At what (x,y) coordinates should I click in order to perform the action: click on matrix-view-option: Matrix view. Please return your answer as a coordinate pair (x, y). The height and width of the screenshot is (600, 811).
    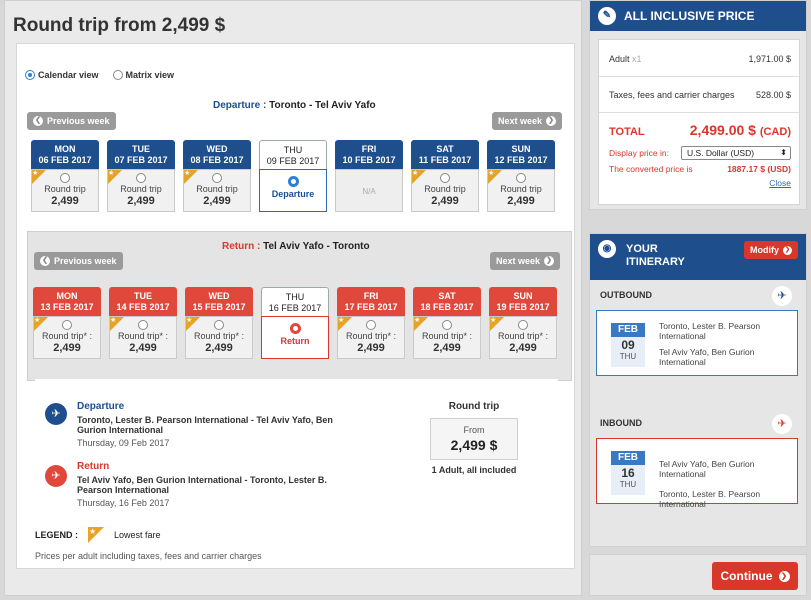
    Looking at the image, I should click on (143, 75).